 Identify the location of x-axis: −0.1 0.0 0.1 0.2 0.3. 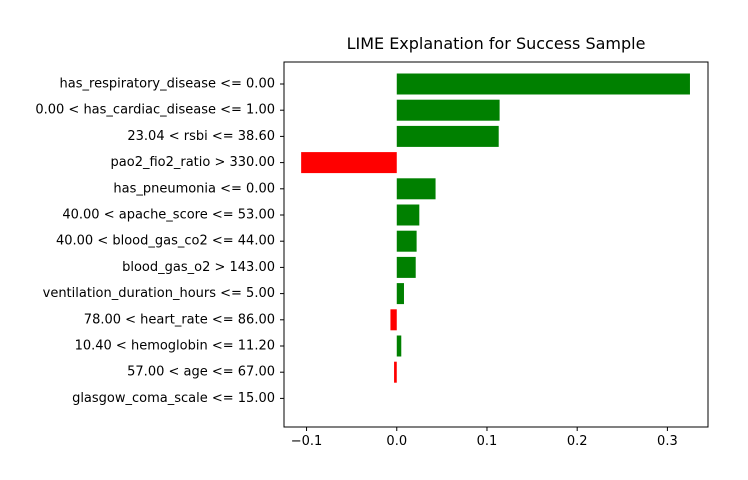
(484, 438).